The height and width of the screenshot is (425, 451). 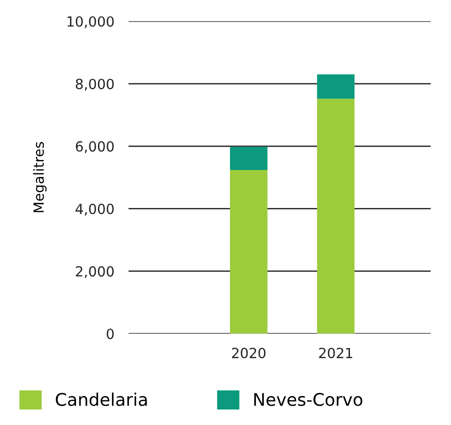 I want to click on y-tick-label: 10,000, so click(x=91, y=22).